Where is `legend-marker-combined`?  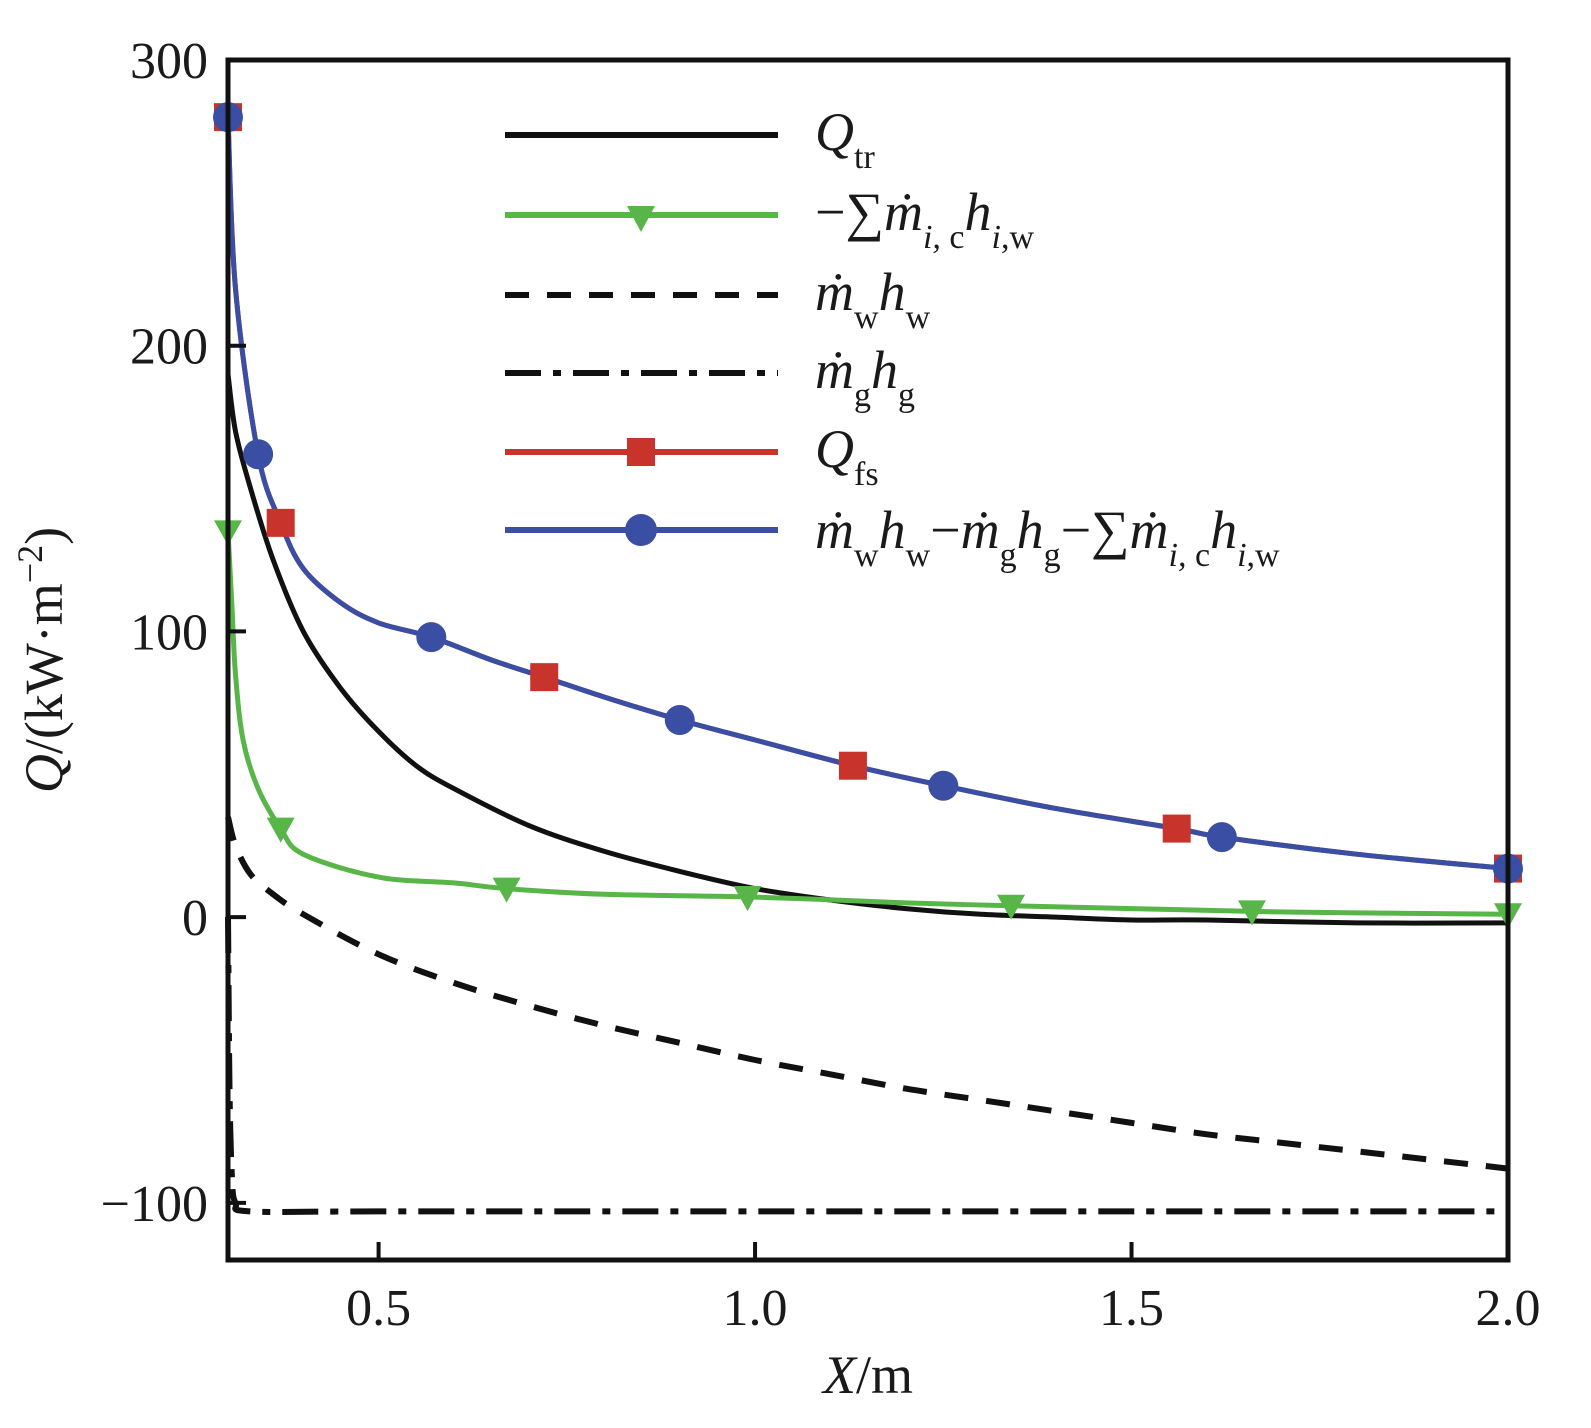 legend-marker-combined is located at coordinates (641, 530).